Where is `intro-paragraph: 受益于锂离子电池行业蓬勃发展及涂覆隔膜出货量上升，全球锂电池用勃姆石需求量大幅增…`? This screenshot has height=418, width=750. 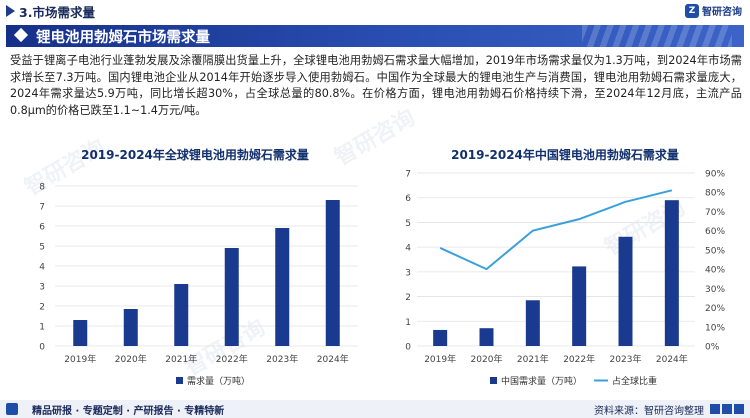 intro-paragraph: 受益于锂离子电池行业蓬勃发展及涂覆隔膜出货量上升，全球锂电池用勃姆石需求量大幅增… is located at coordinates (376, 85).